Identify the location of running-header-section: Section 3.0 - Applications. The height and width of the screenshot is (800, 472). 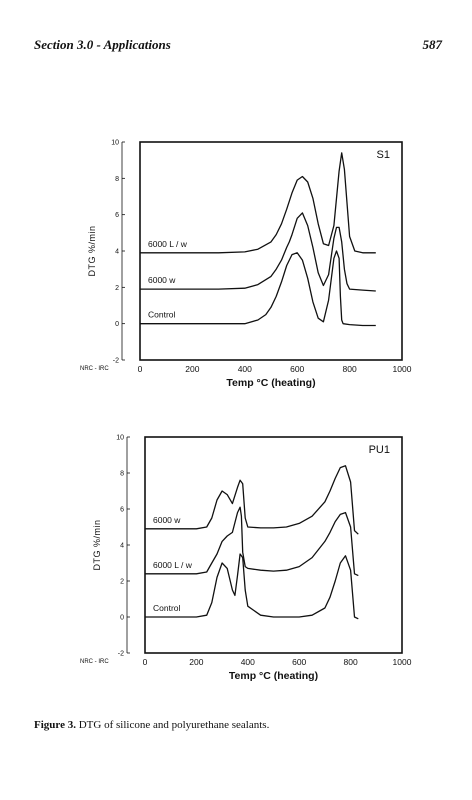
(102, 44).